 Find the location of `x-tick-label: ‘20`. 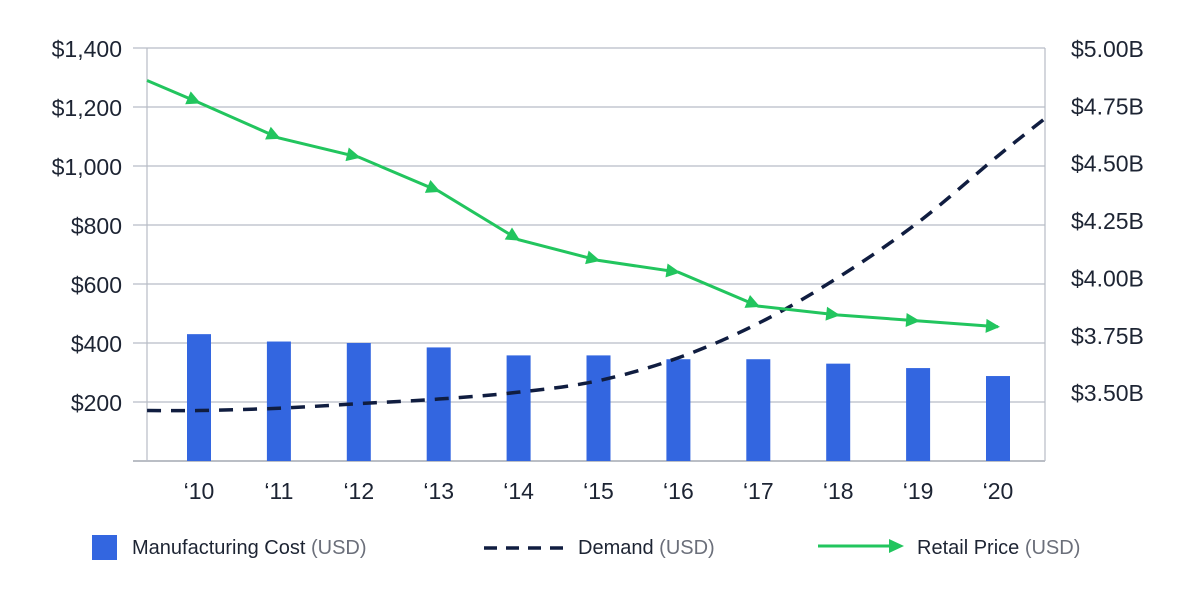

x-tick-label: ‘20 is located at coordinates (998, 491).